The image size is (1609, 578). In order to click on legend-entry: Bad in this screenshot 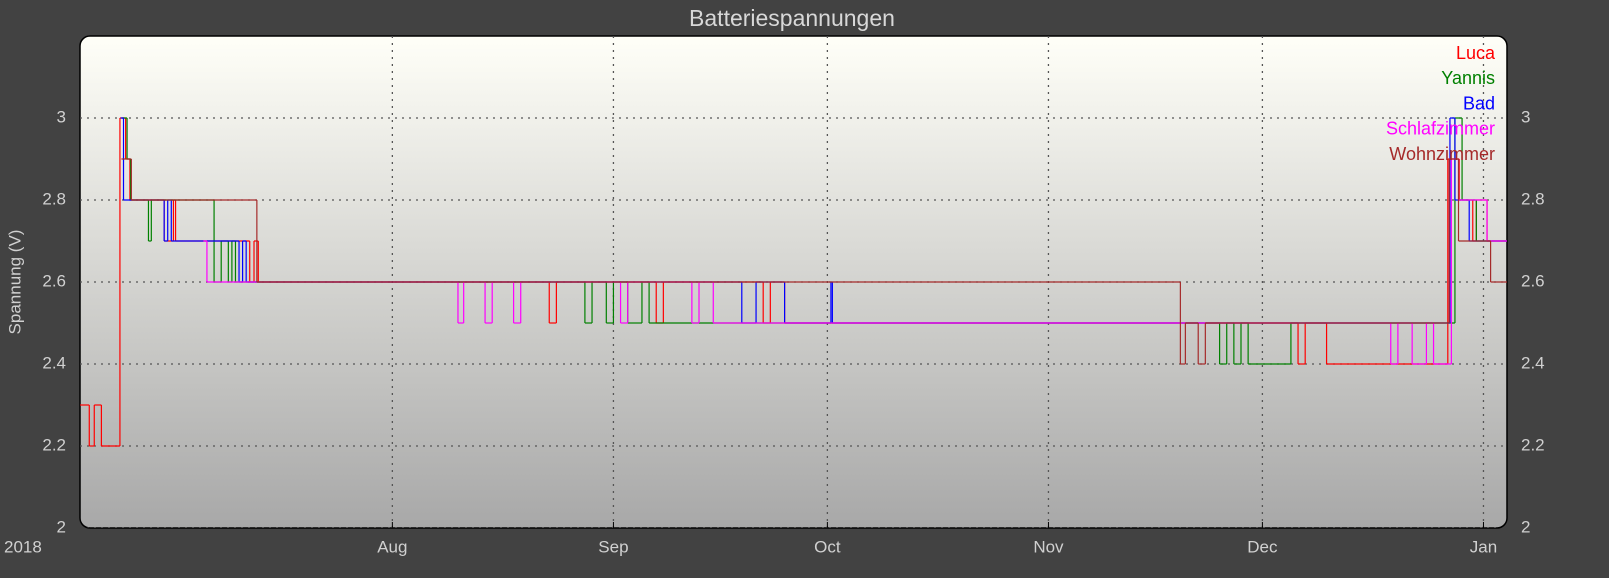, I will do `click(1479, 103)`.